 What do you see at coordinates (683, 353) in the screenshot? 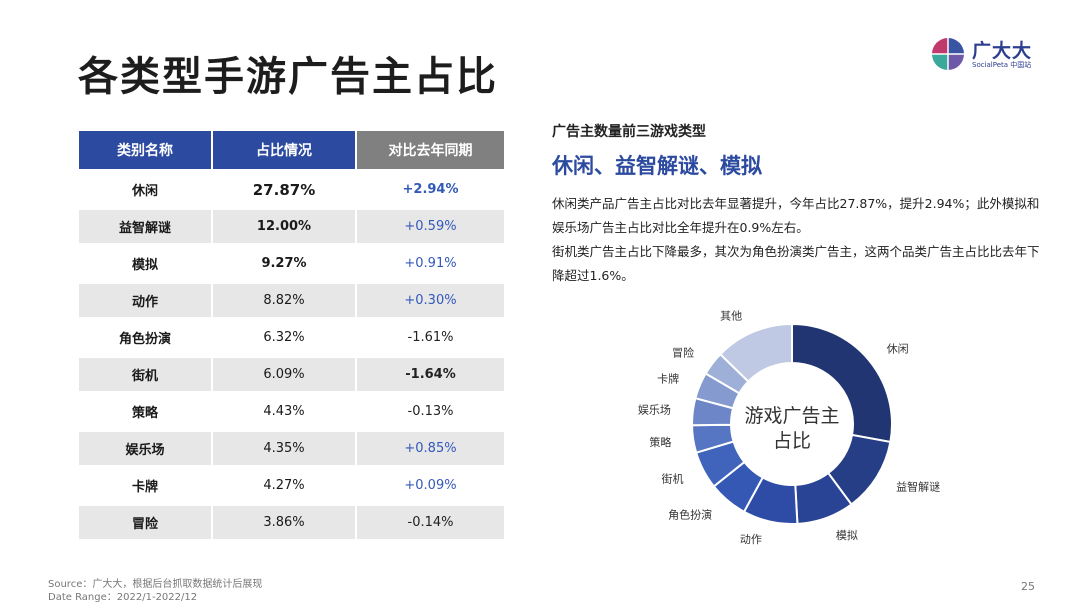
I see `donut-slice-label: 冒险` at bounding box center [683, 353].